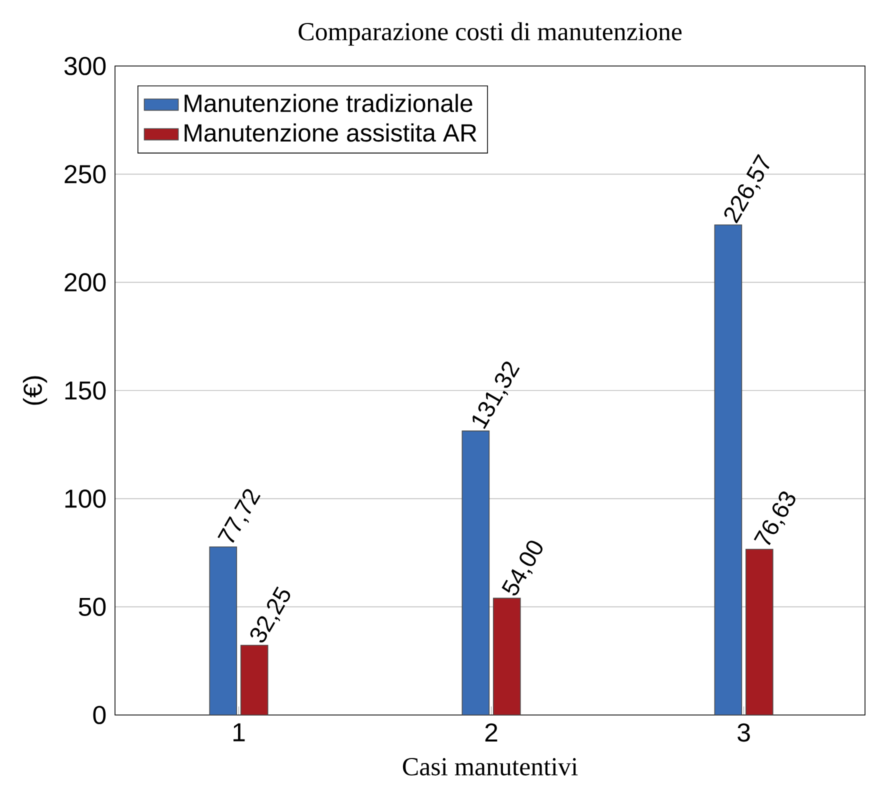 Image resolution: width=879 pixels, height=805 pixels. I want to click on y-tick-label: 0, so click(99, 715).